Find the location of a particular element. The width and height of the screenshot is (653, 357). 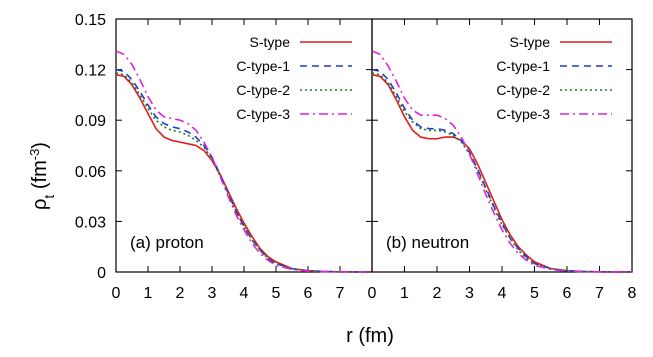

y-tick-label: 0.09 is located at coordinates (90, 121).